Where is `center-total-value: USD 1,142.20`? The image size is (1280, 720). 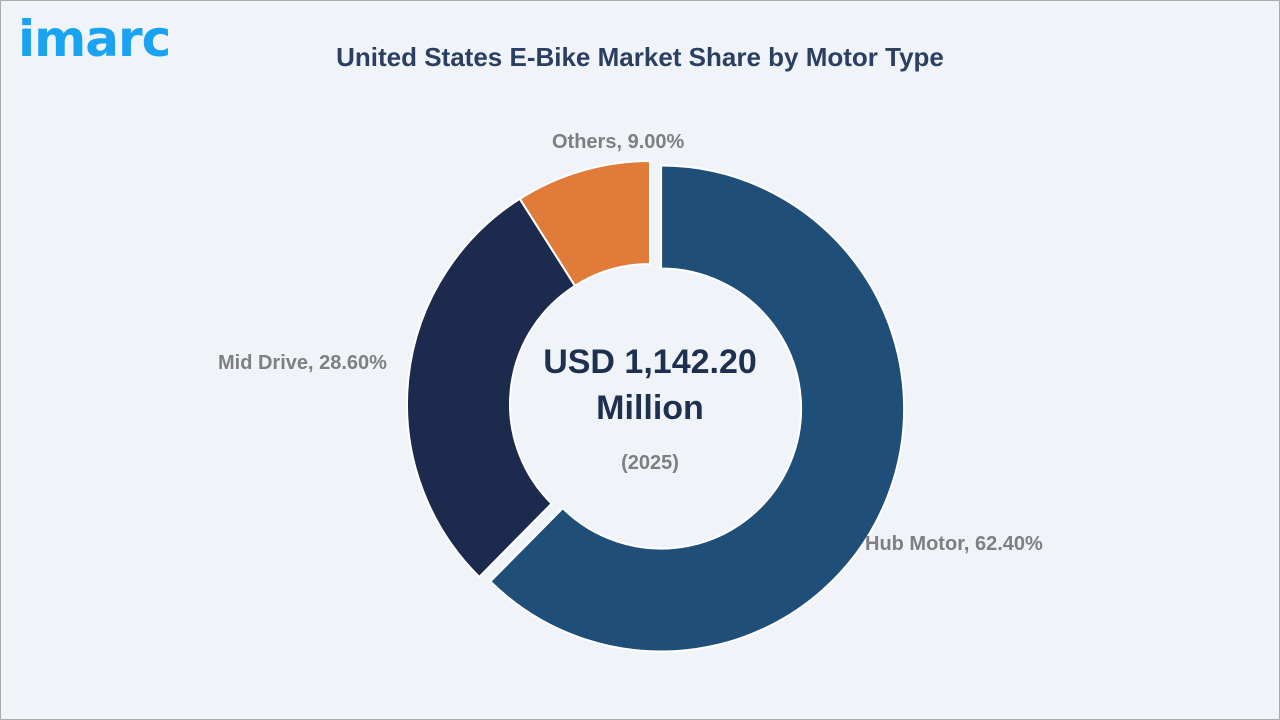 center-total-value: USD 1,142.20 is located at coordinates (650, 362).